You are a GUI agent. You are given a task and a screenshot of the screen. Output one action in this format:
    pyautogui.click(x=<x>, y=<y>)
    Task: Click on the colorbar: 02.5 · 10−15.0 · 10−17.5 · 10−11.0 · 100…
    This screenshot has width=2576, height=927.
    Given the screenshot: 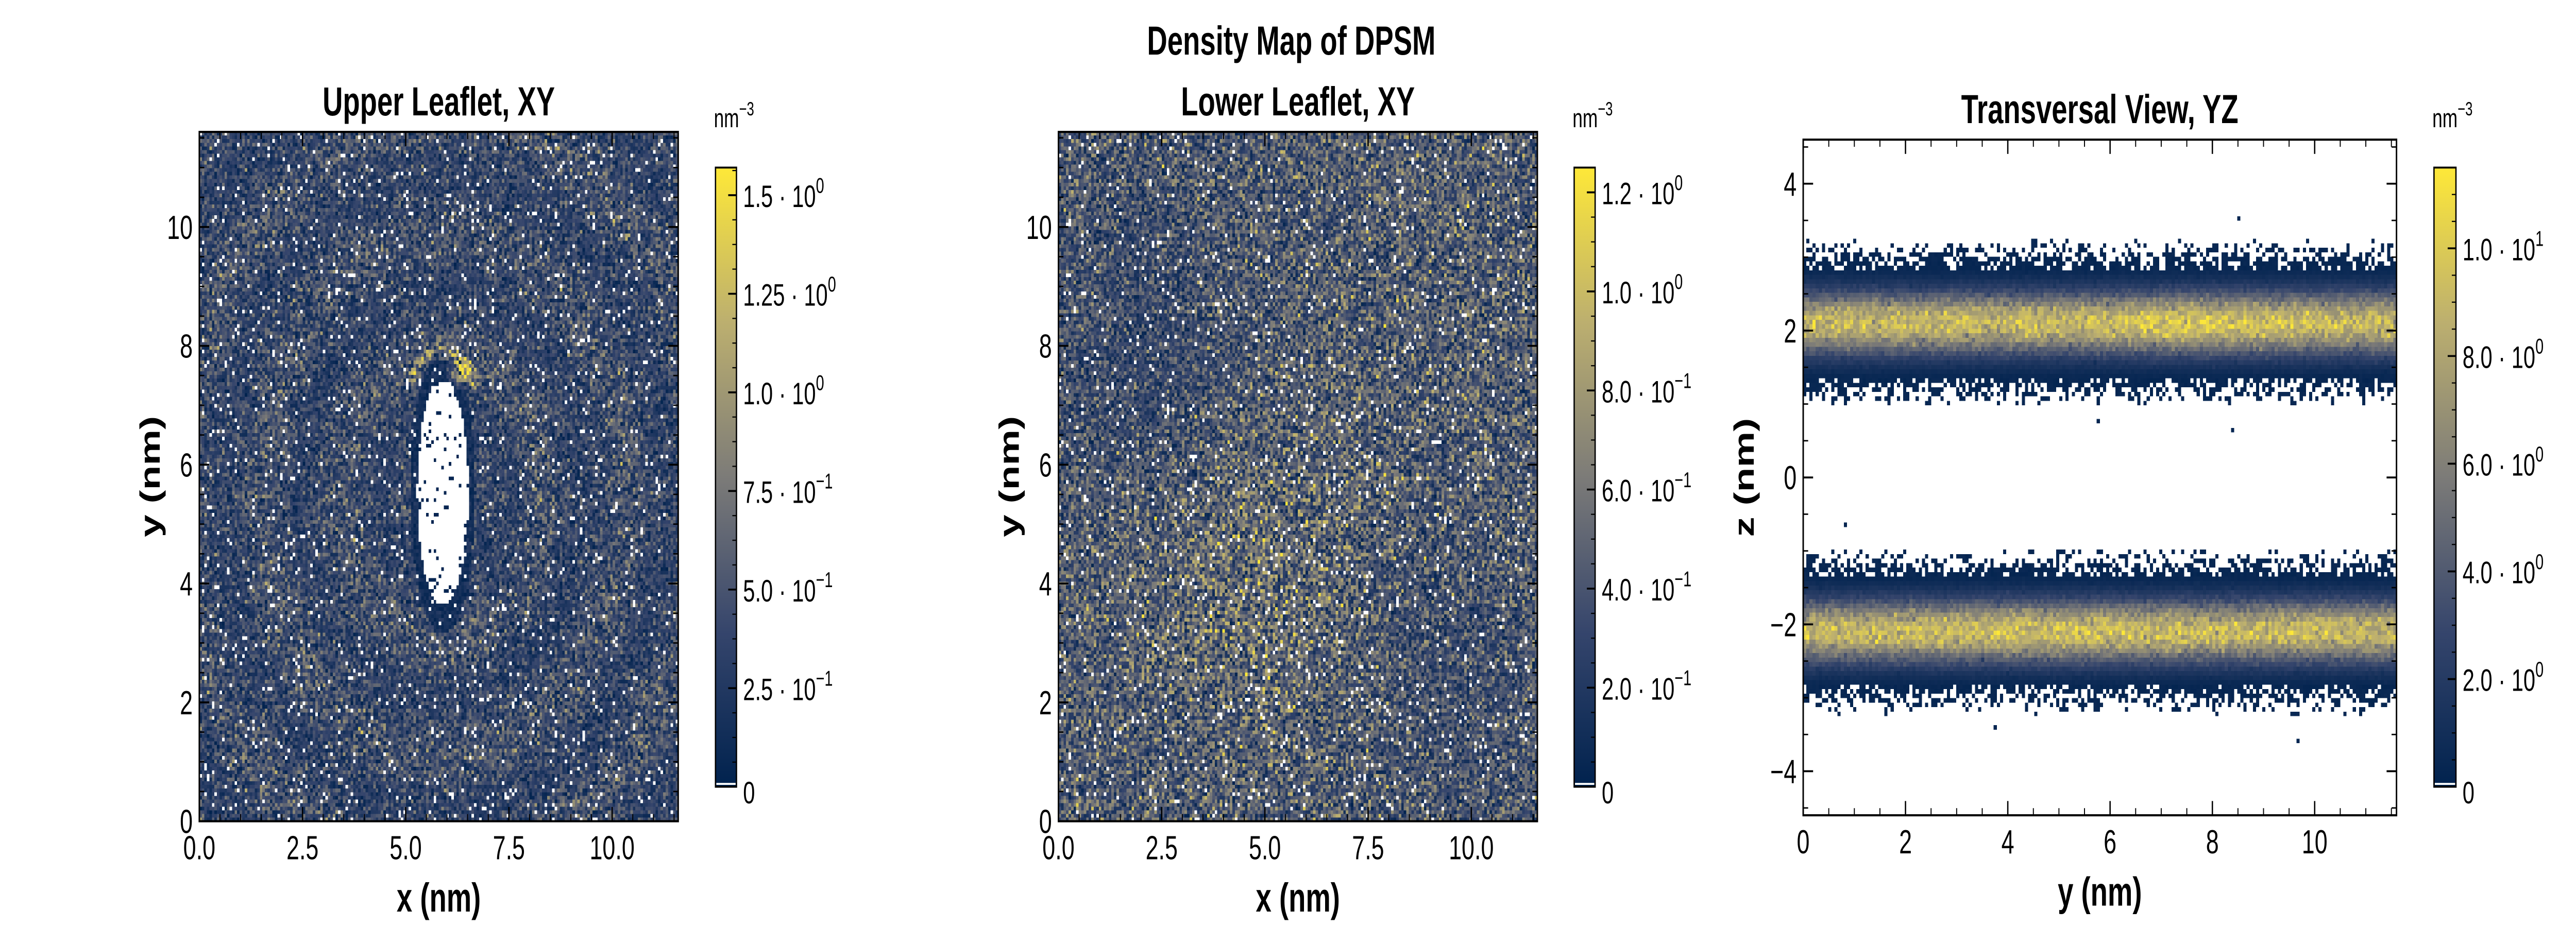 What is the action you would take?
    pyautogui.click(x=775, y=454)
    